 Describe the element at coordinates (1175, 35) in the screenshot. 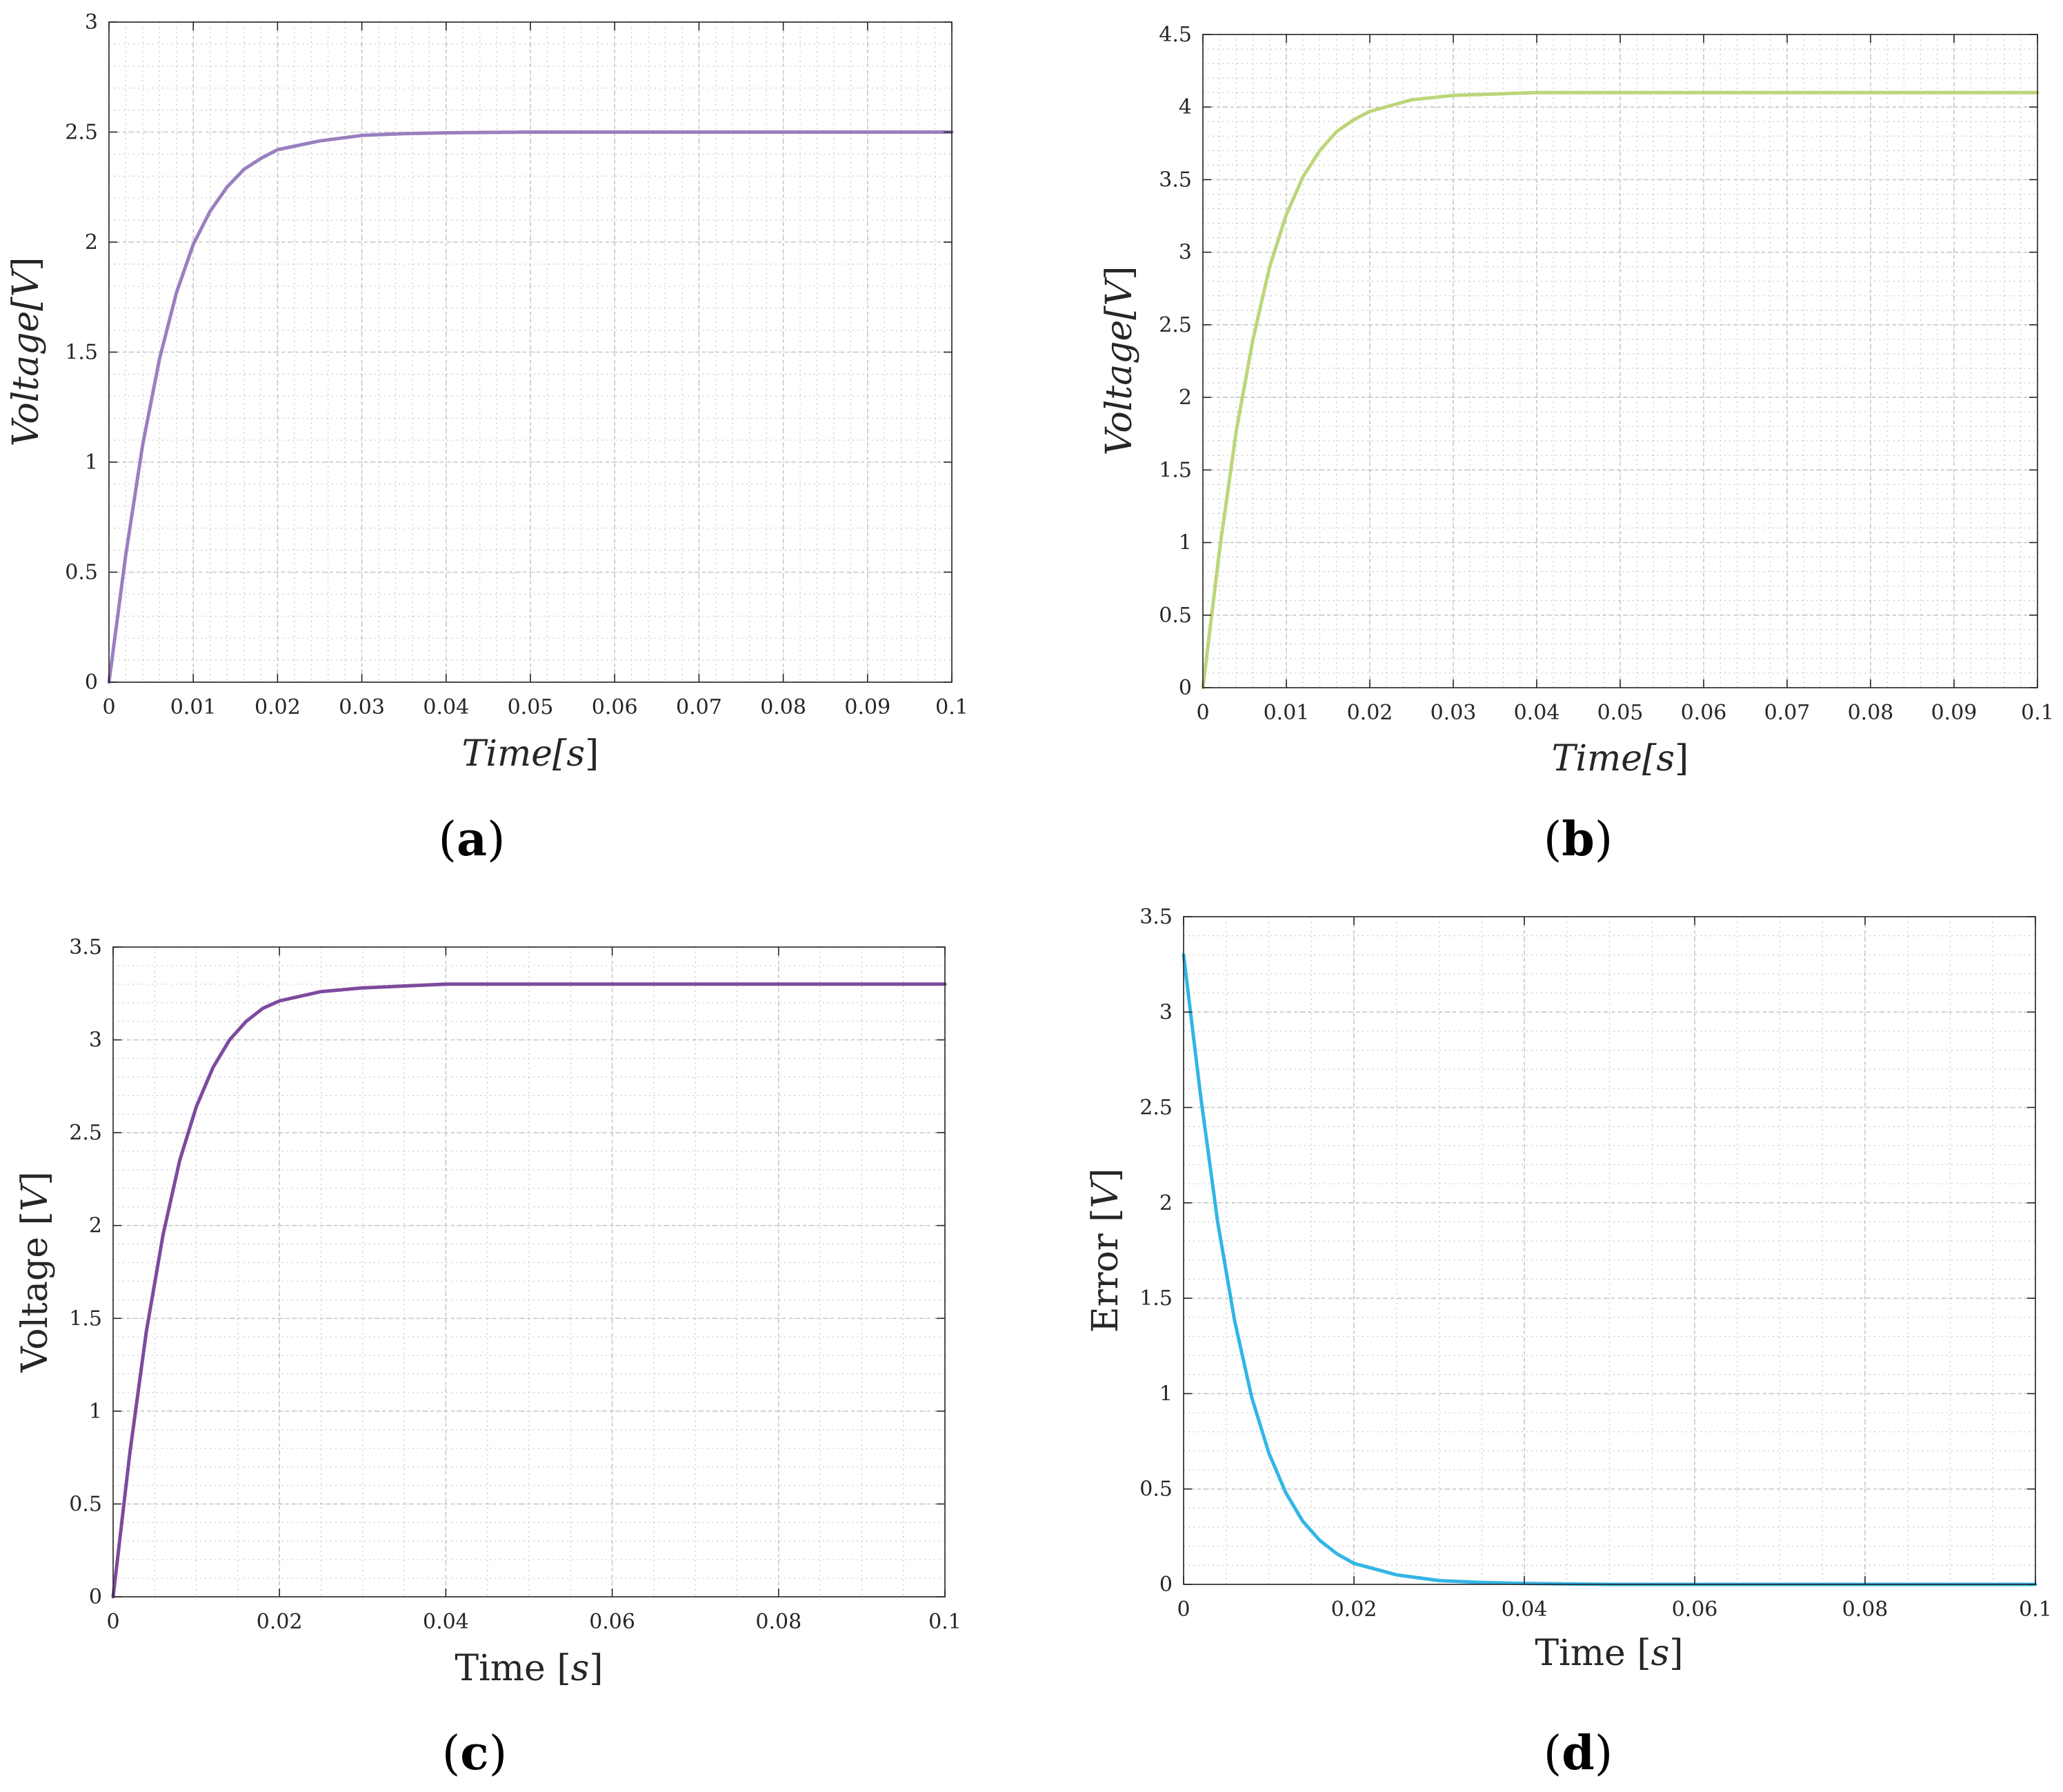

I see `y-tick-label: 4.5` at that location.